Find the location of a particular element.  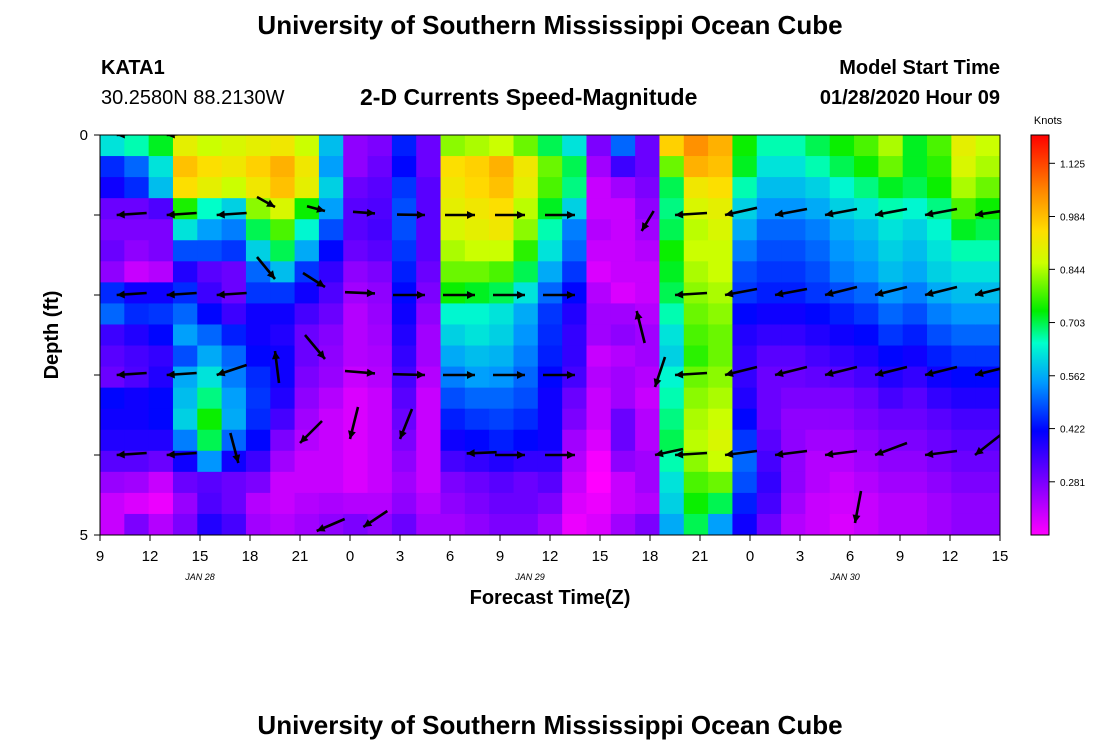

colorbar-tick-label: 0.984 is located at coordinates (1072, 218).